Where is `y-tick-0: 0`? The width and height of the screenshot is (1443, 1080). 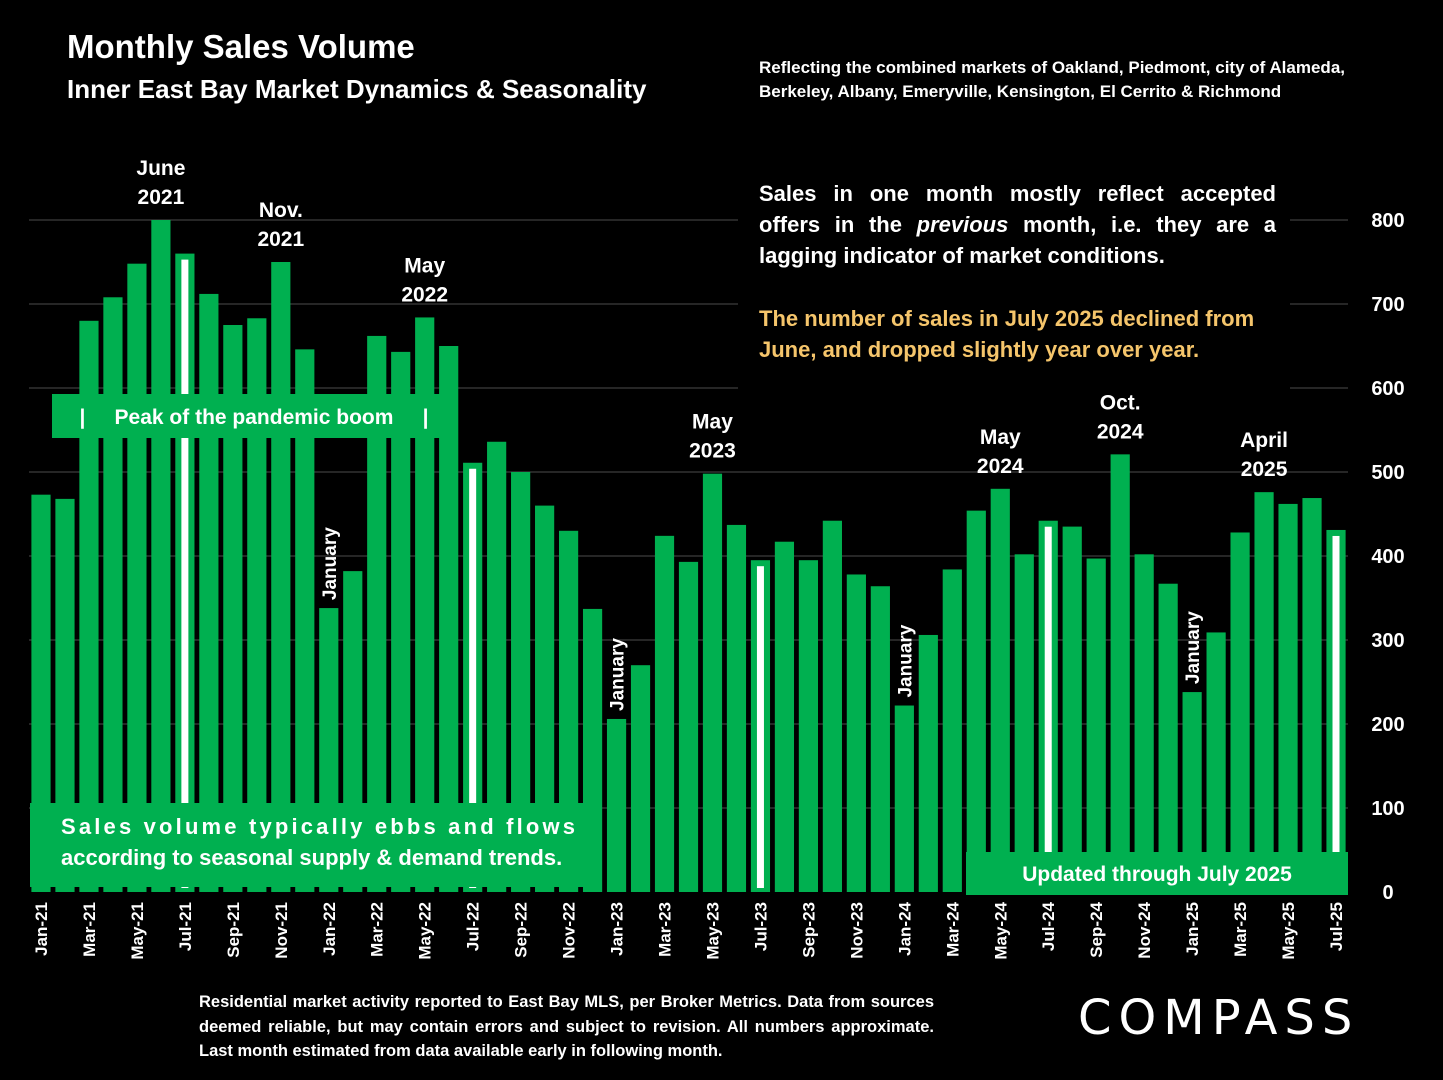 y-tick-0: 0 is located at coordinates (1387, 893).